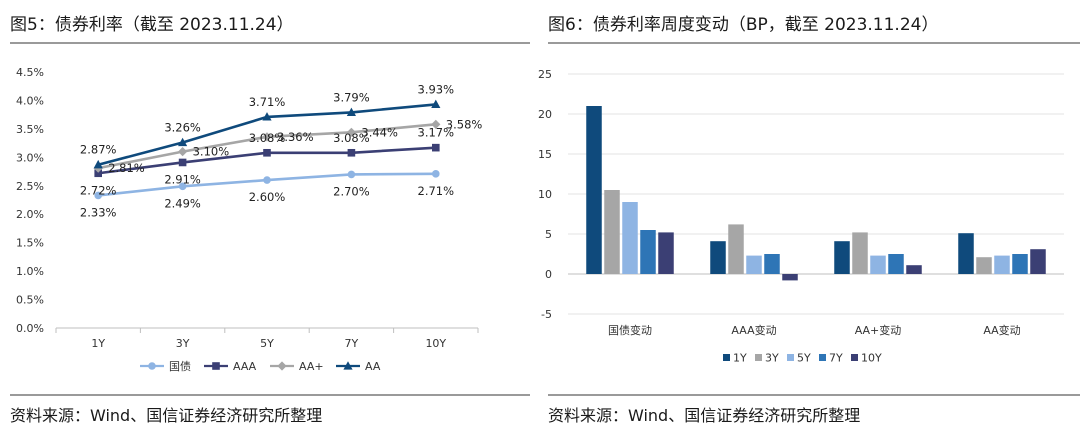 This screenshot has height=440, width=1080. Describe the element at coordinates (753, 330) in the screenshot. I see `x-tick-label: AAA变动` at that location.